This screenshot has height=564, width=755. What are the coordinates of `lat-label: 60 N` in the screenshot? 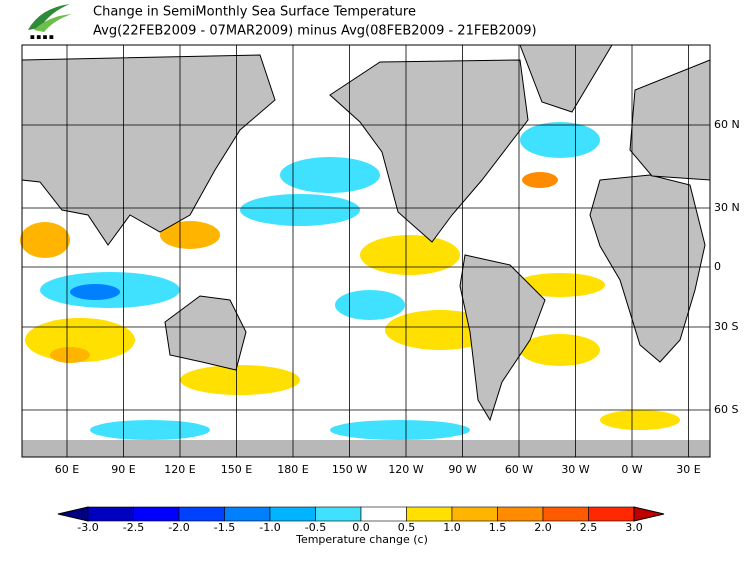 It's located at (727, 124).